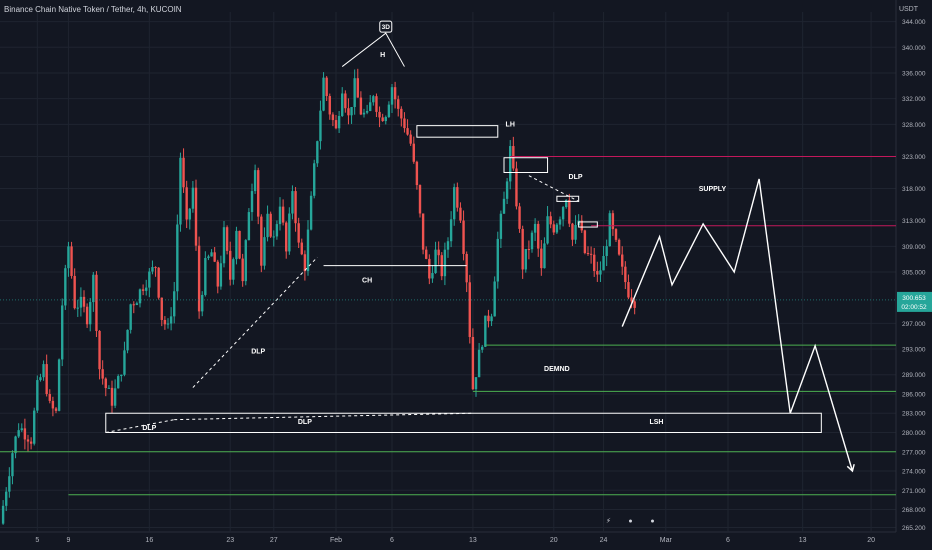 This screenshot has height=550, width=932. I want to click on x-tick-label: Mar, so click(666, 540).